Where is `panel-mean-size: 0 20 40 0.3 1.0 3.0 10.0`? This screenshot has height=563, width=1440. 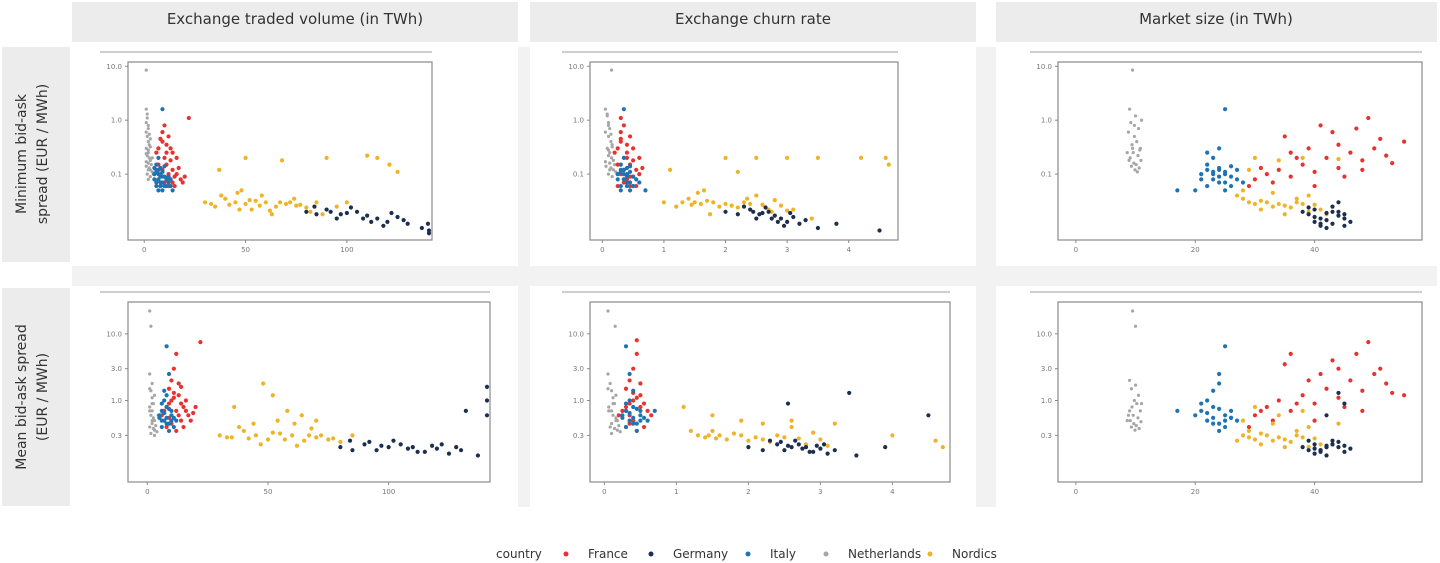 panel-mean-size: 0 20 40 0.3 1.0 3.0 10.0 is located at coordinates (1226, 393).